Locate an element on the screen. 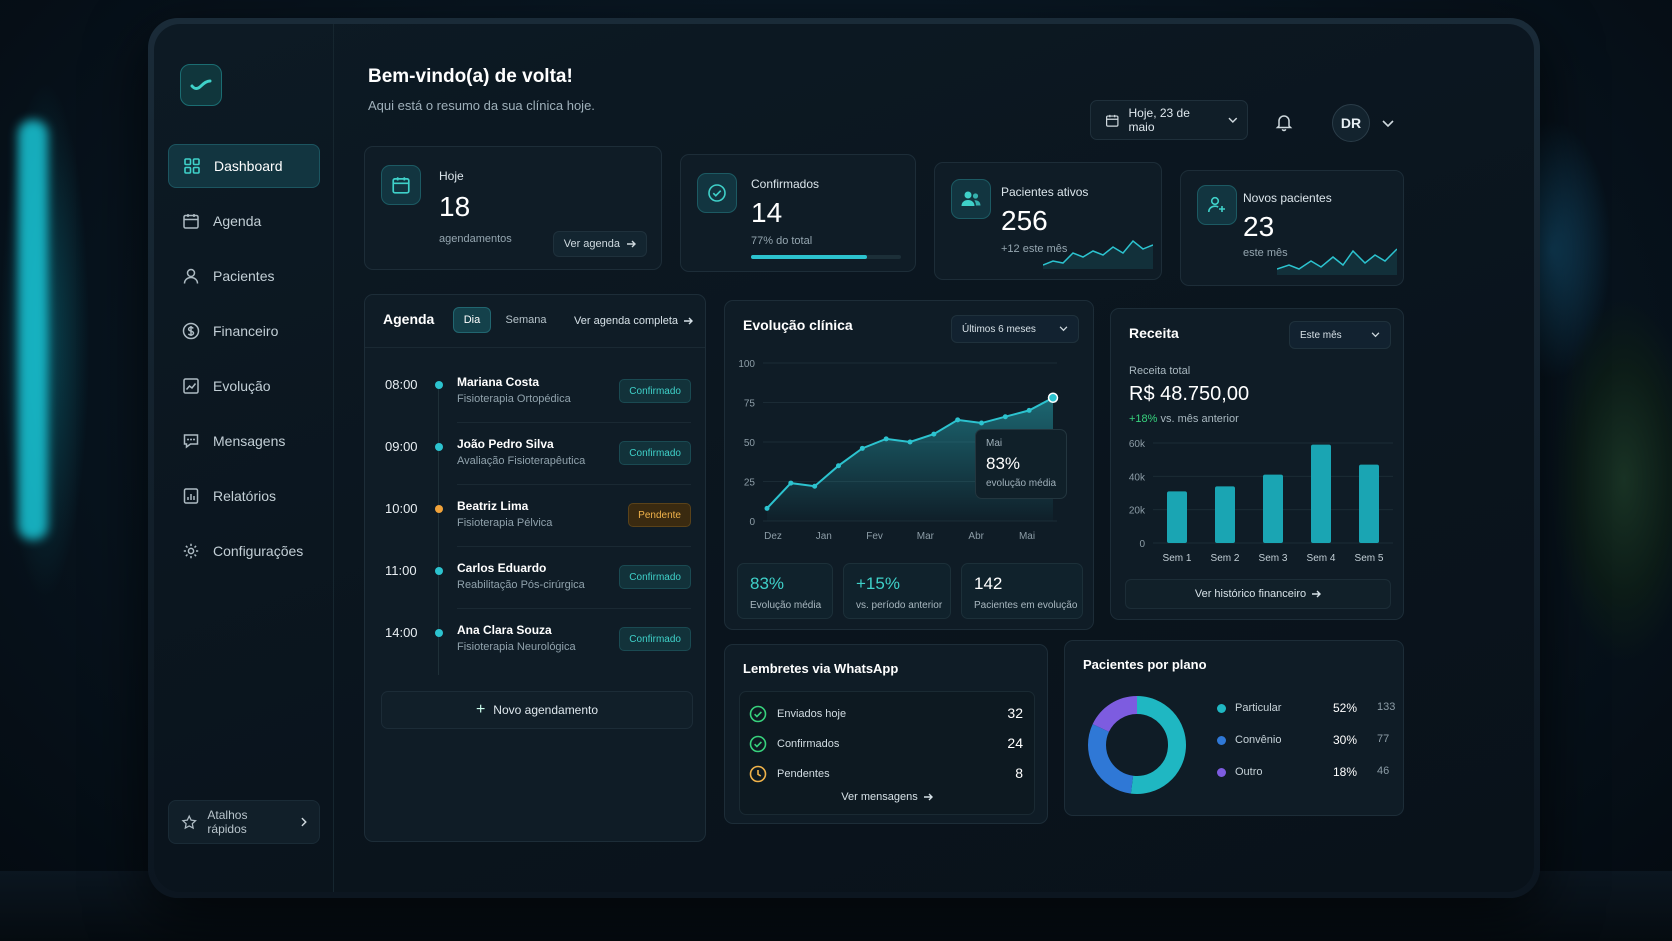  stat-value: 18 is located at coordinates (455, 206).